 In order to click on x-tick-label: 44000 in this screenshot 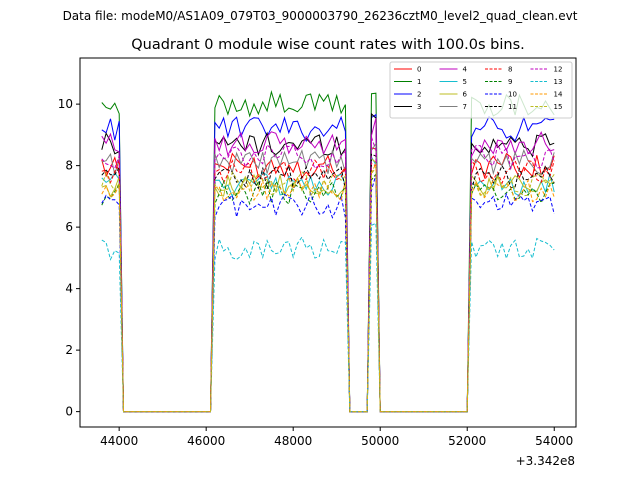, I will do `click(119, 441)`.